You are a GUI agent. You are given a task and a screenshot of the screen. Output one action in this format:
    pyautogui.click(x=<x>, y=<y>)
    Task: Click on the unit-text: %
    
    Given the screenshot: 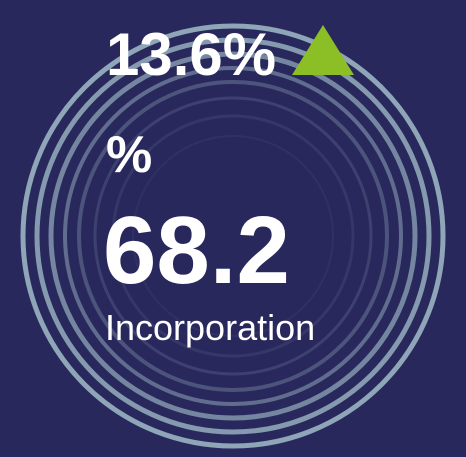 What is the action you would take?
    pyautogui.click(x=129, y=155)
    